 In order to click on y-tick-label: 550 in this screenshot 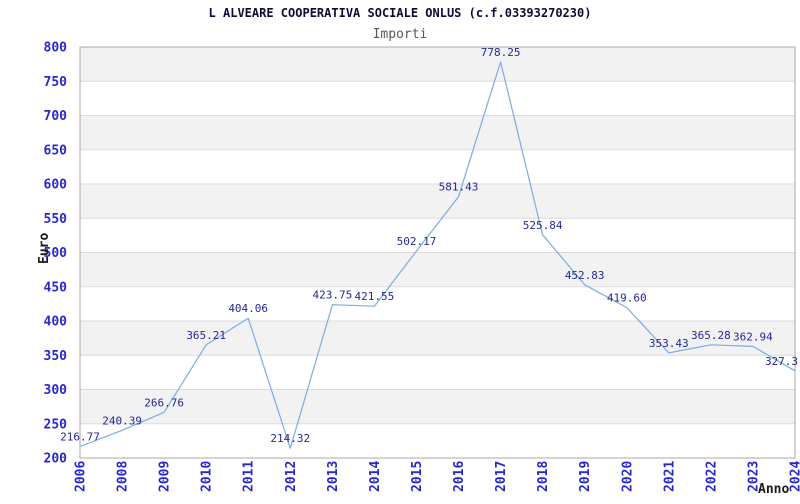, I will do `click(56, 219)`.